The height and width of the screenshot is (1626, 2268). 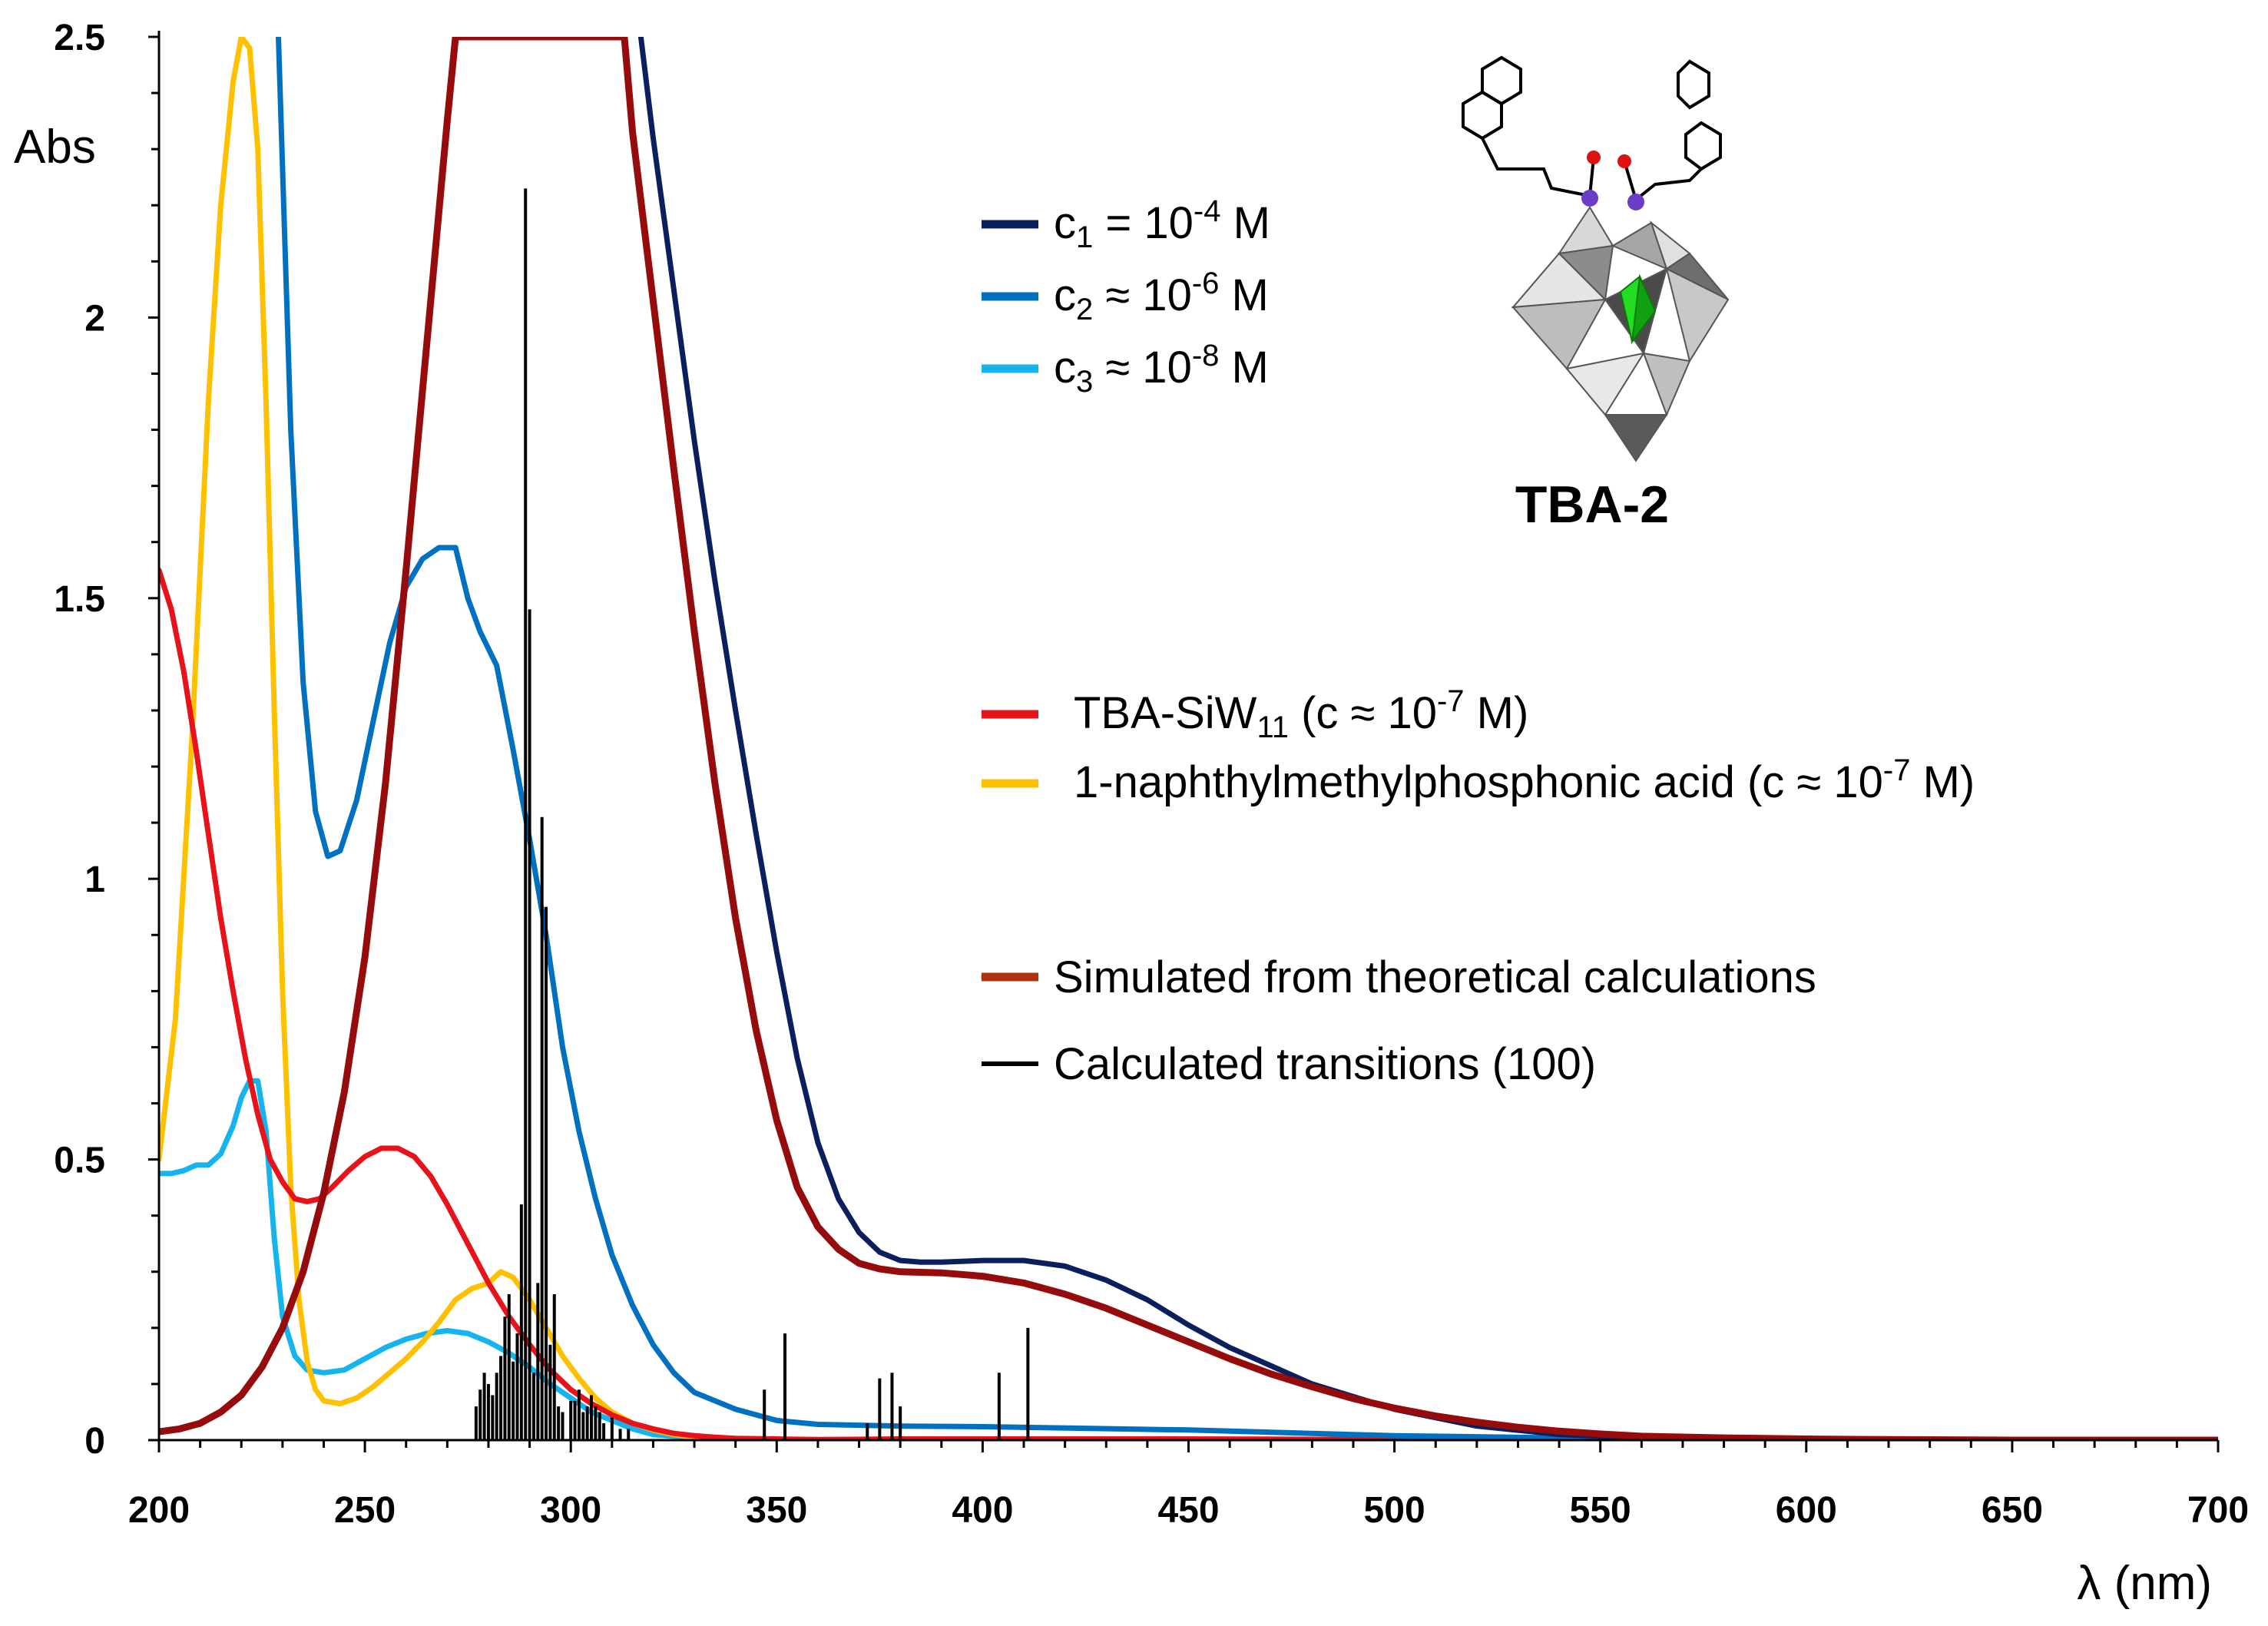 I want to click on y-tick-label: 2.5, so click(x=79, y=38).